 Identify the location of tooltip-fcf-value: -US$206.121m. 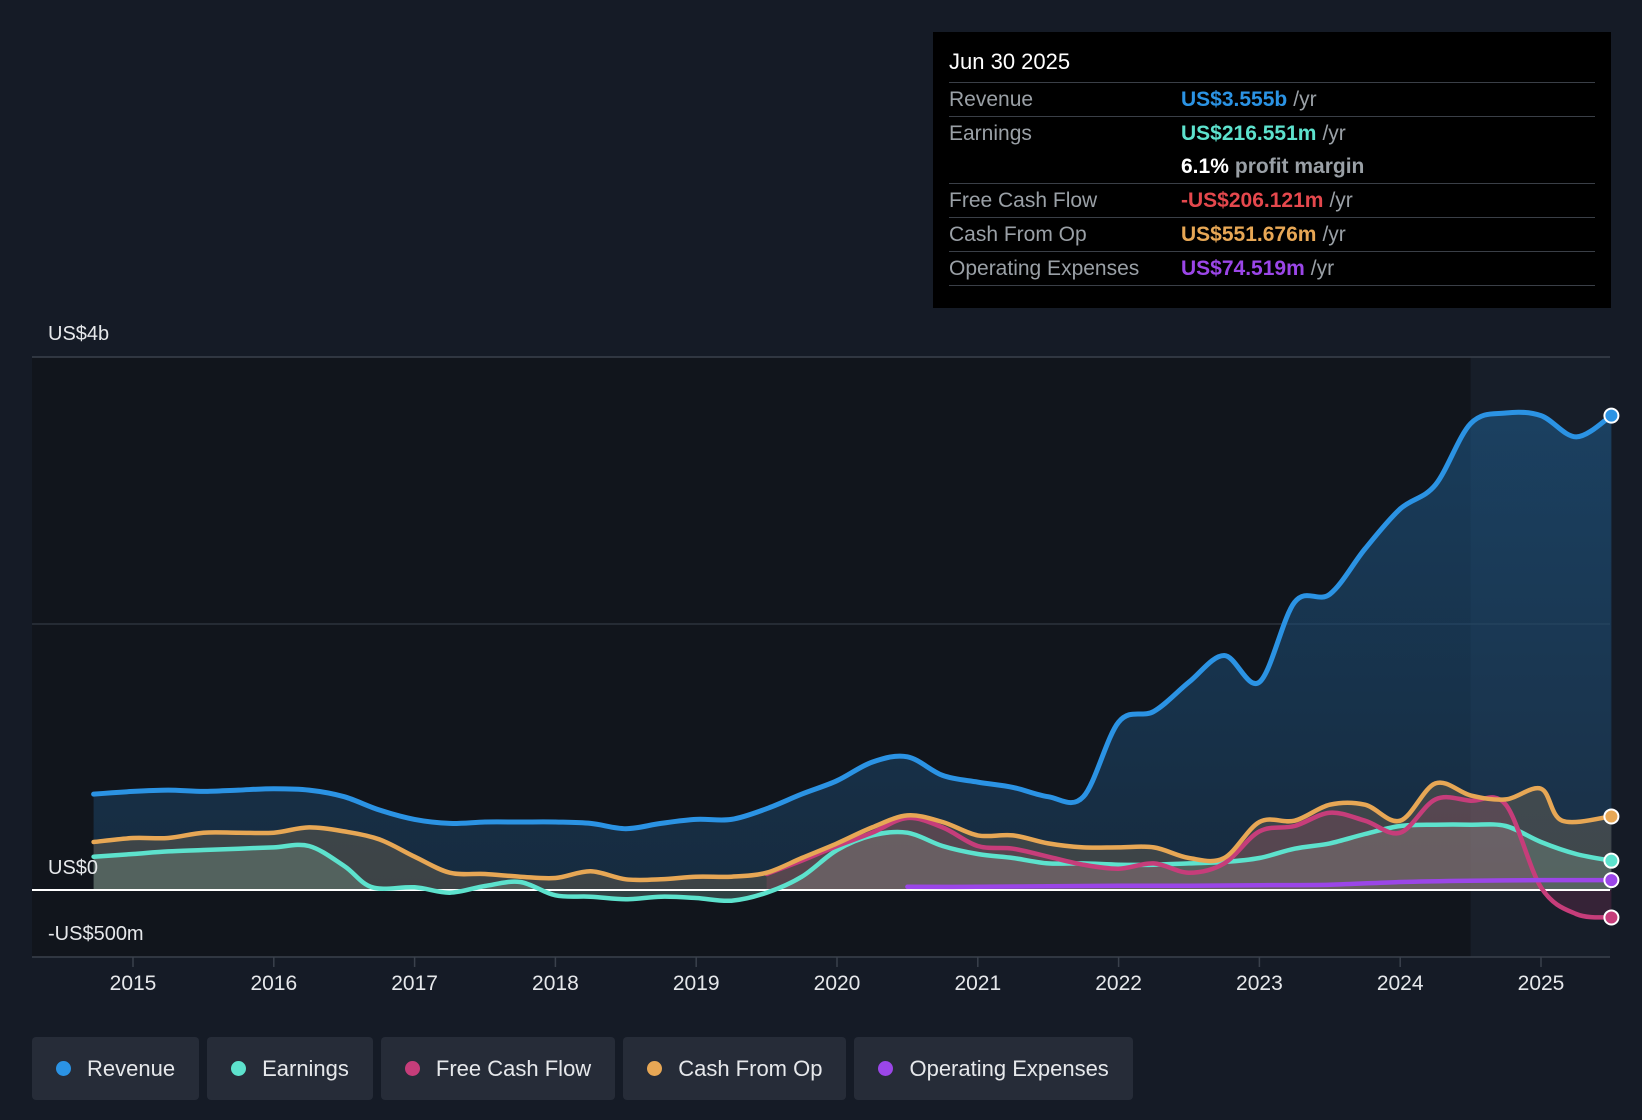
(1252, 200).